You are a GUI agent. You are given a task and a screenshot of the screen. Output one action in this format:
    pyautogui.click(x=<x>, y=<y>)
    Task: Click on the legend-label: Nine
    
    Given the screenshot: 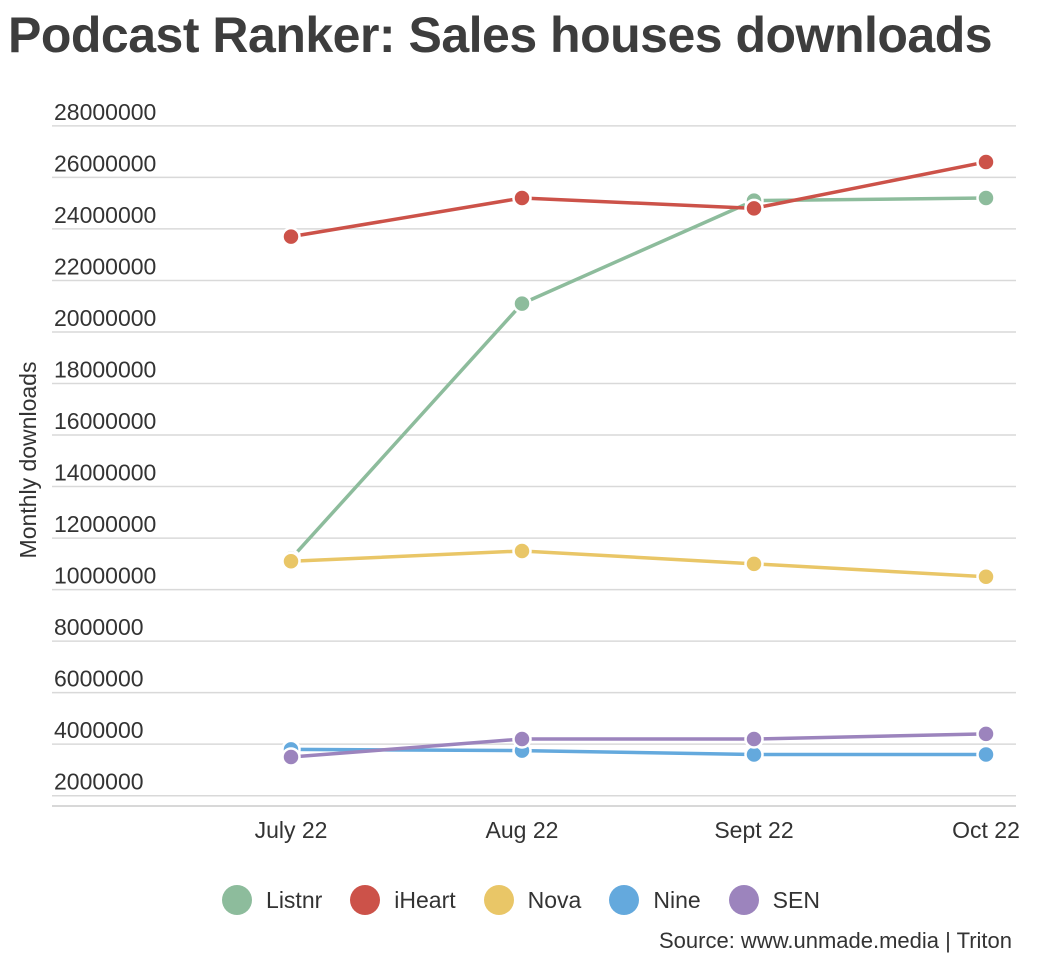 What is the action you would take?
    pyautogui.click(x=677, y=899)
    